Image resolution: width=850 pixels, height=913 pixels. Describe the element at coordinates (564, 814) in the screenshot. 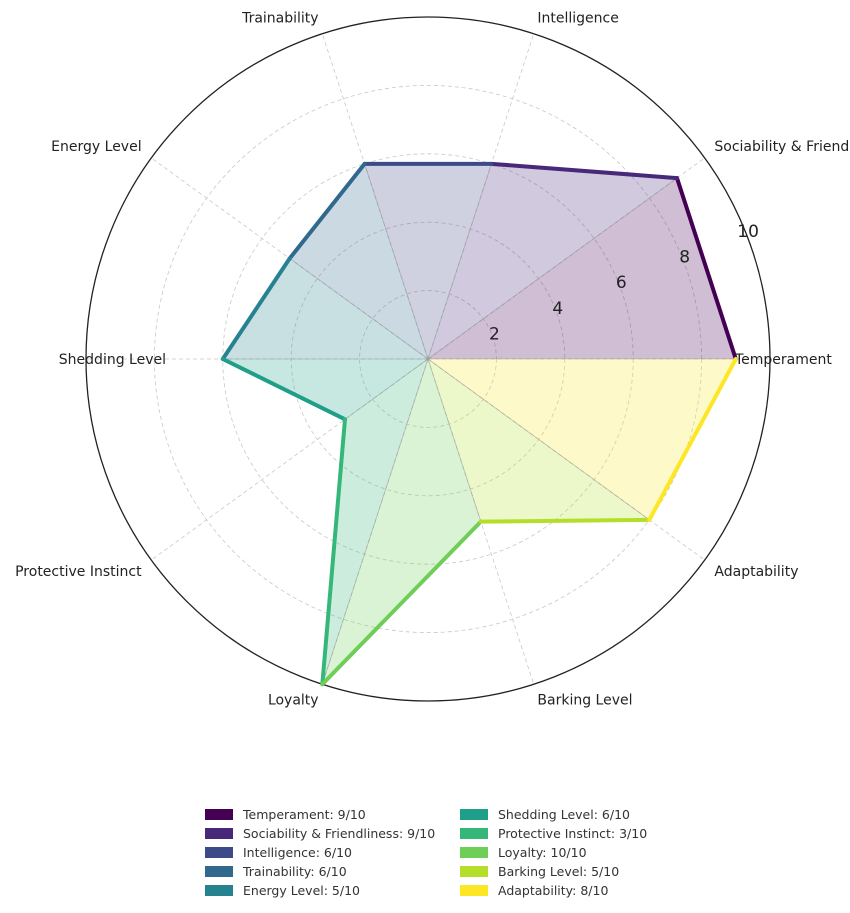

I see `legend-label: Shedding Level: 6/10` at that location.